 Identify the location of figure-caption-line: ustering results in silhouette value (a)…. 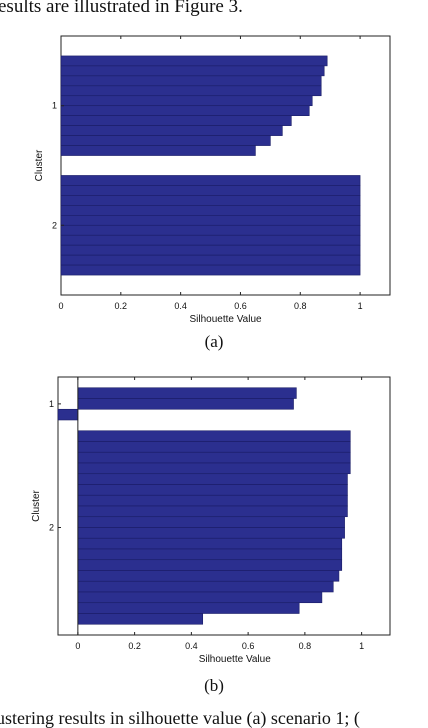
(180, 718).